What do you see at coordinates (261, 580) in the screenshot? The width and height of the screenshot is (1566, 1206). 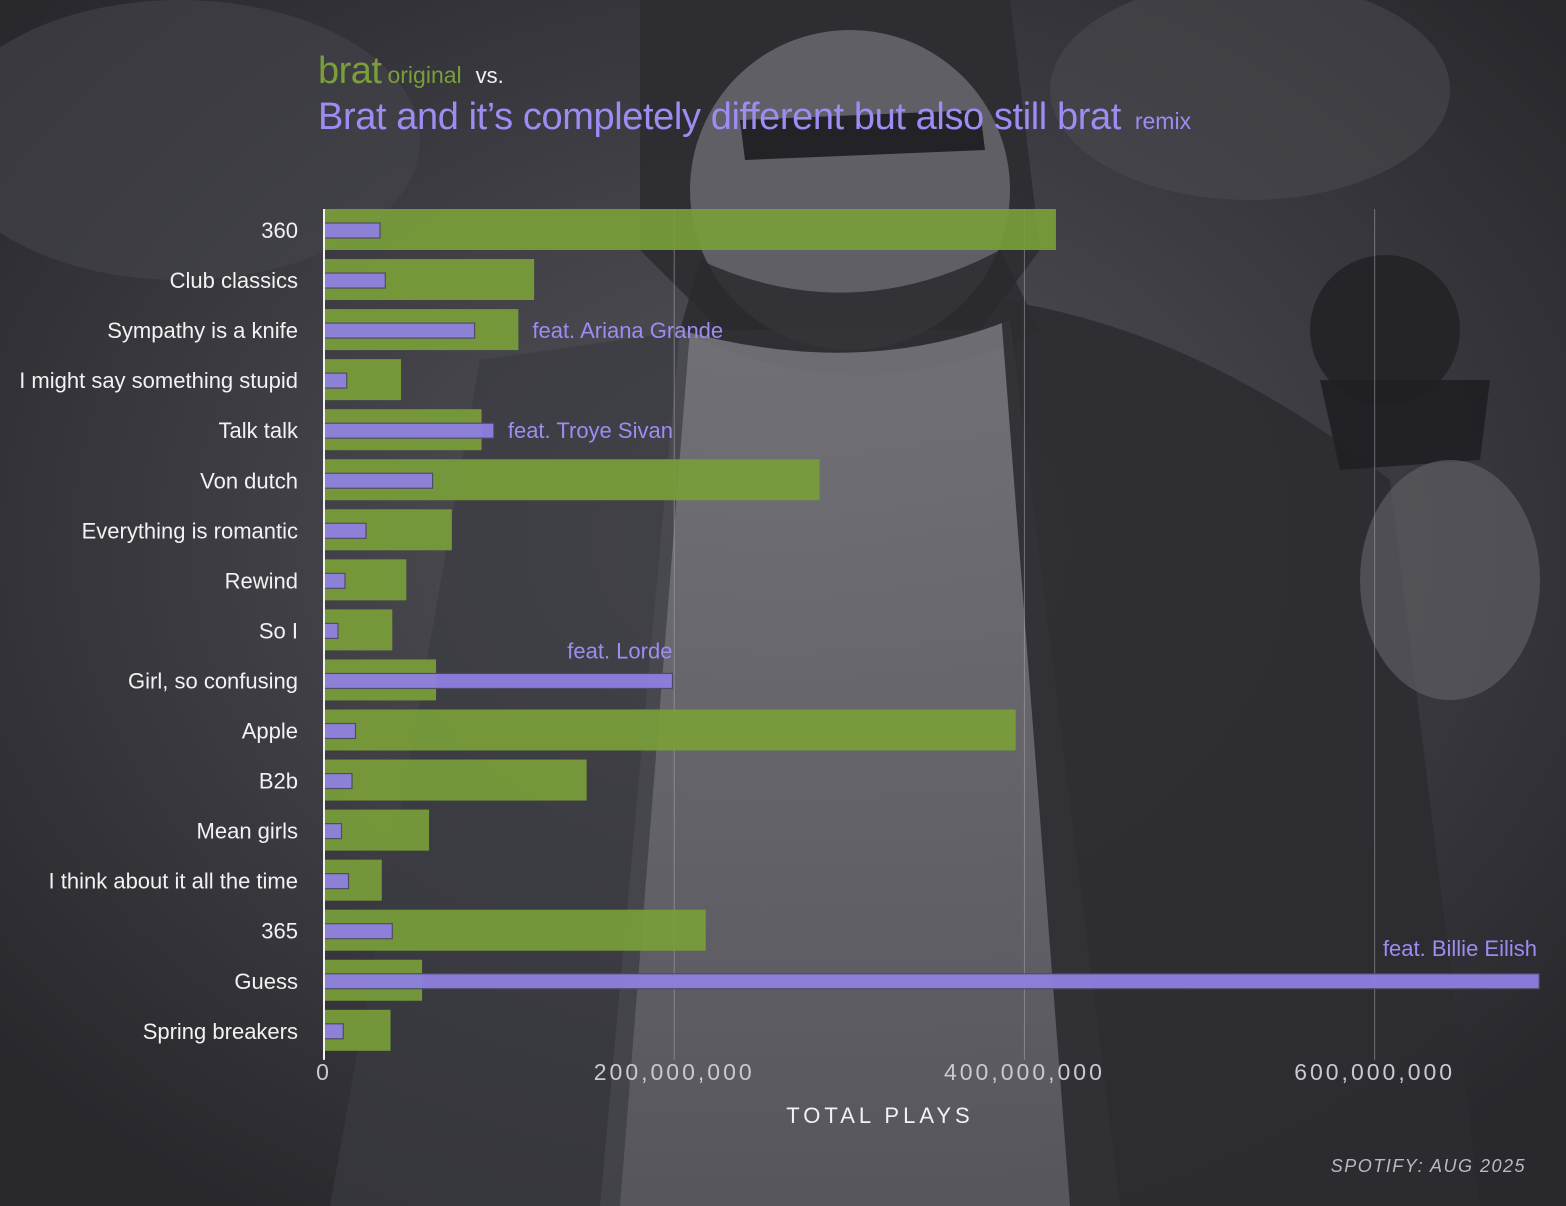 I see `category-label: Rewind` at bounding box center [261, 580].